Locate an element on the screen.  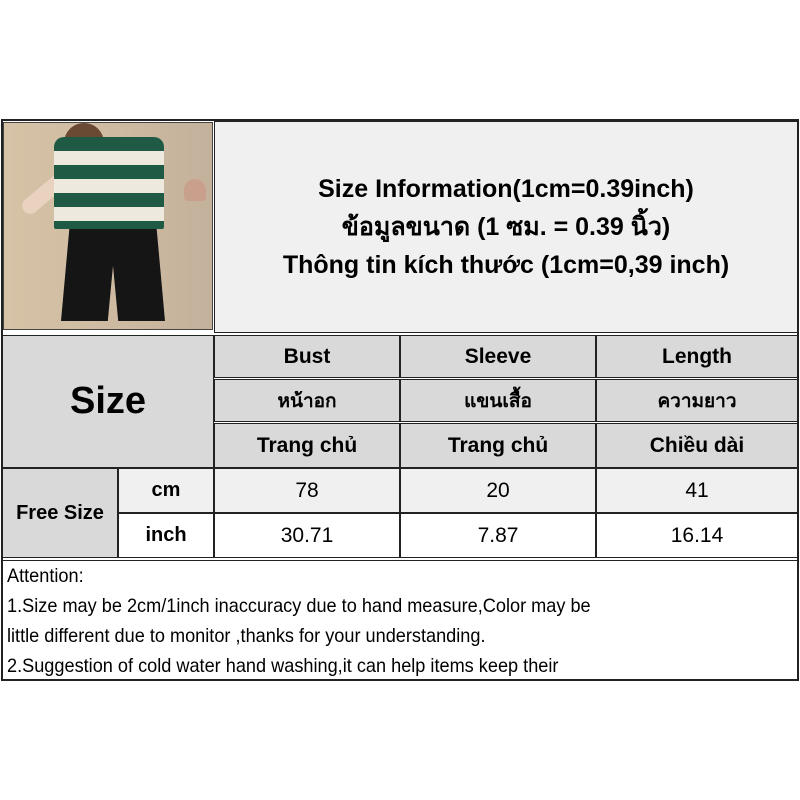
product-photo is located at coordinates (108, 226).